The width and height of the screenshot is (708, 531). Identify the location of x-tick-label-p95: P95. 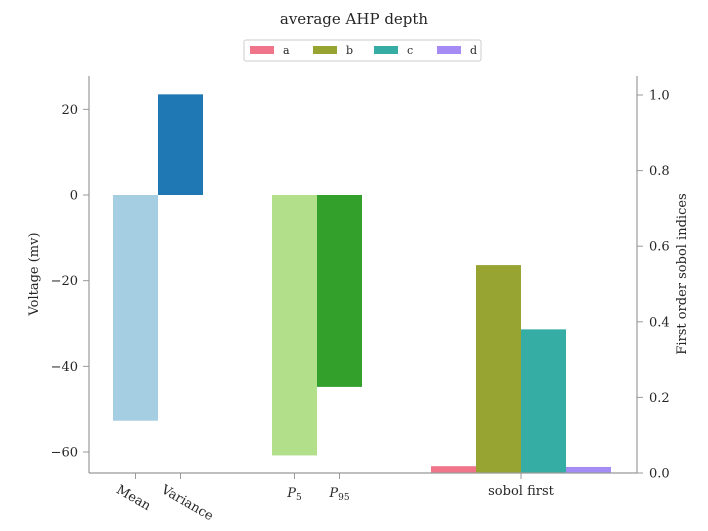
(338, 494).